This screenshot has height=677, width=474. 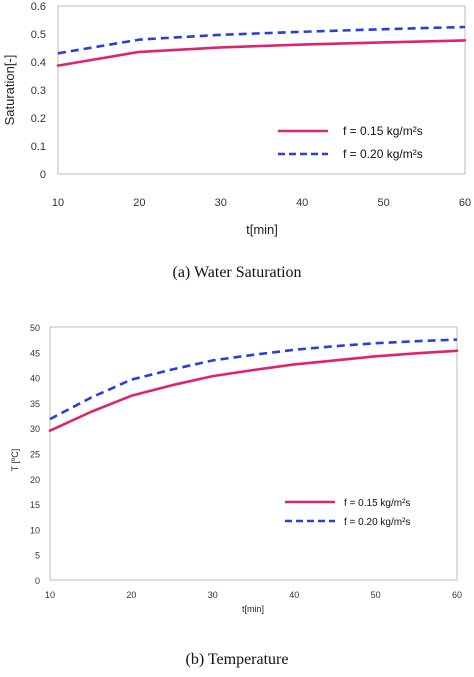 What do you see at coordinates (350, 142) in the screenshot?
I see `legend-a: f = 0.15 kg/m²s f = 0.20 kg/m²s` at bounding box center [350, 142].